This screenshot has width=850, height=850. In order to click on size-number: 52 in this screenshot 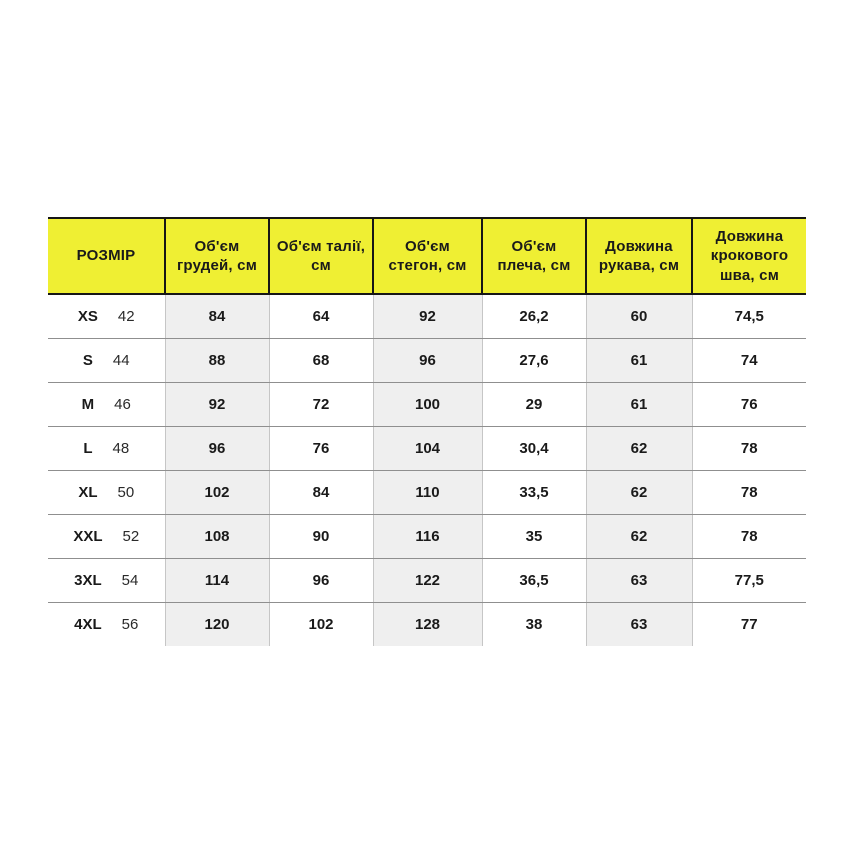, I will do `click(131, 536)`.